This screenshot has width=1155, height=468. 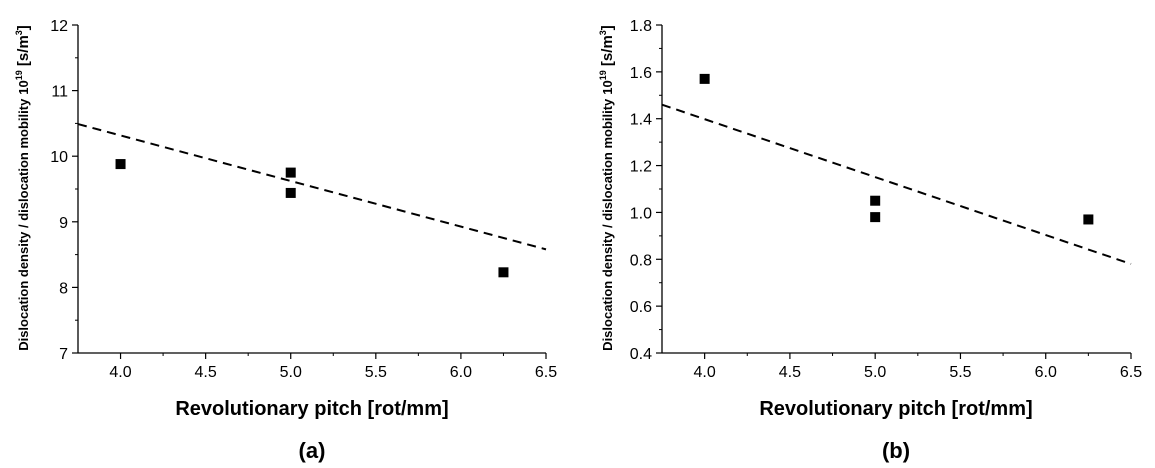 What do you see at coordinates (641, 167) in the screenshot?
I see `y-tick-label: 1.2` at bounding box center [641, 167].